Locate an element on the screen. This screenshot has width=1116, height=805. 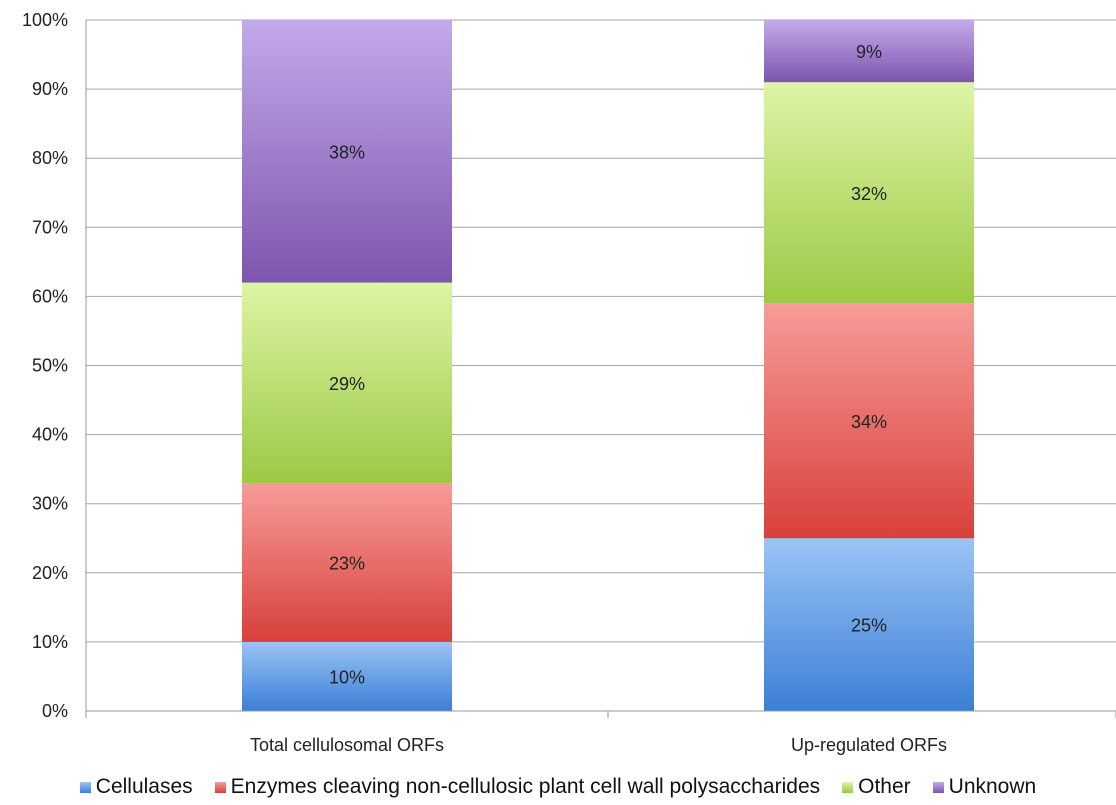
data-label: 25% is located at coordinates (869, 626).